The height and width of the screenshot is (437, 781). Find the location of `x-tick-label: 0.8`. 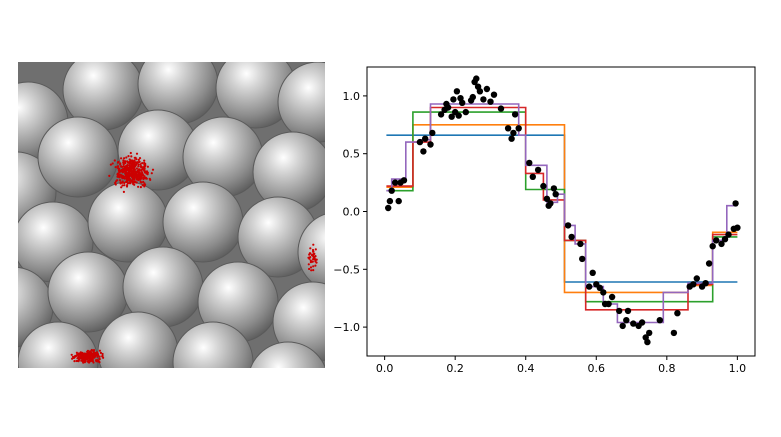

x-tick-label: 0.8 is located at coordinates (667, 368).